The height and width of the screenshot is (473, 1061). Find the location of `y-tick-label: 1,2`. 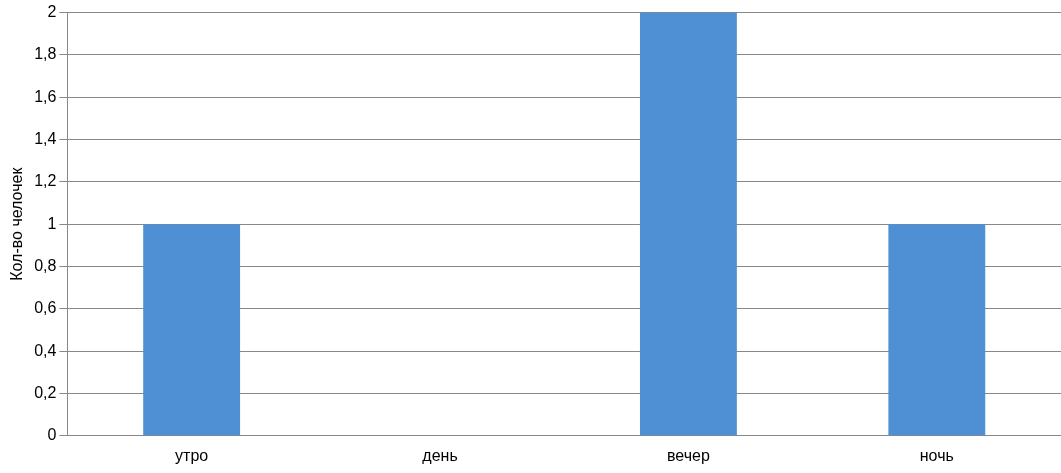

y-tick-label: 1,2 is located at coordinates (45, 181).